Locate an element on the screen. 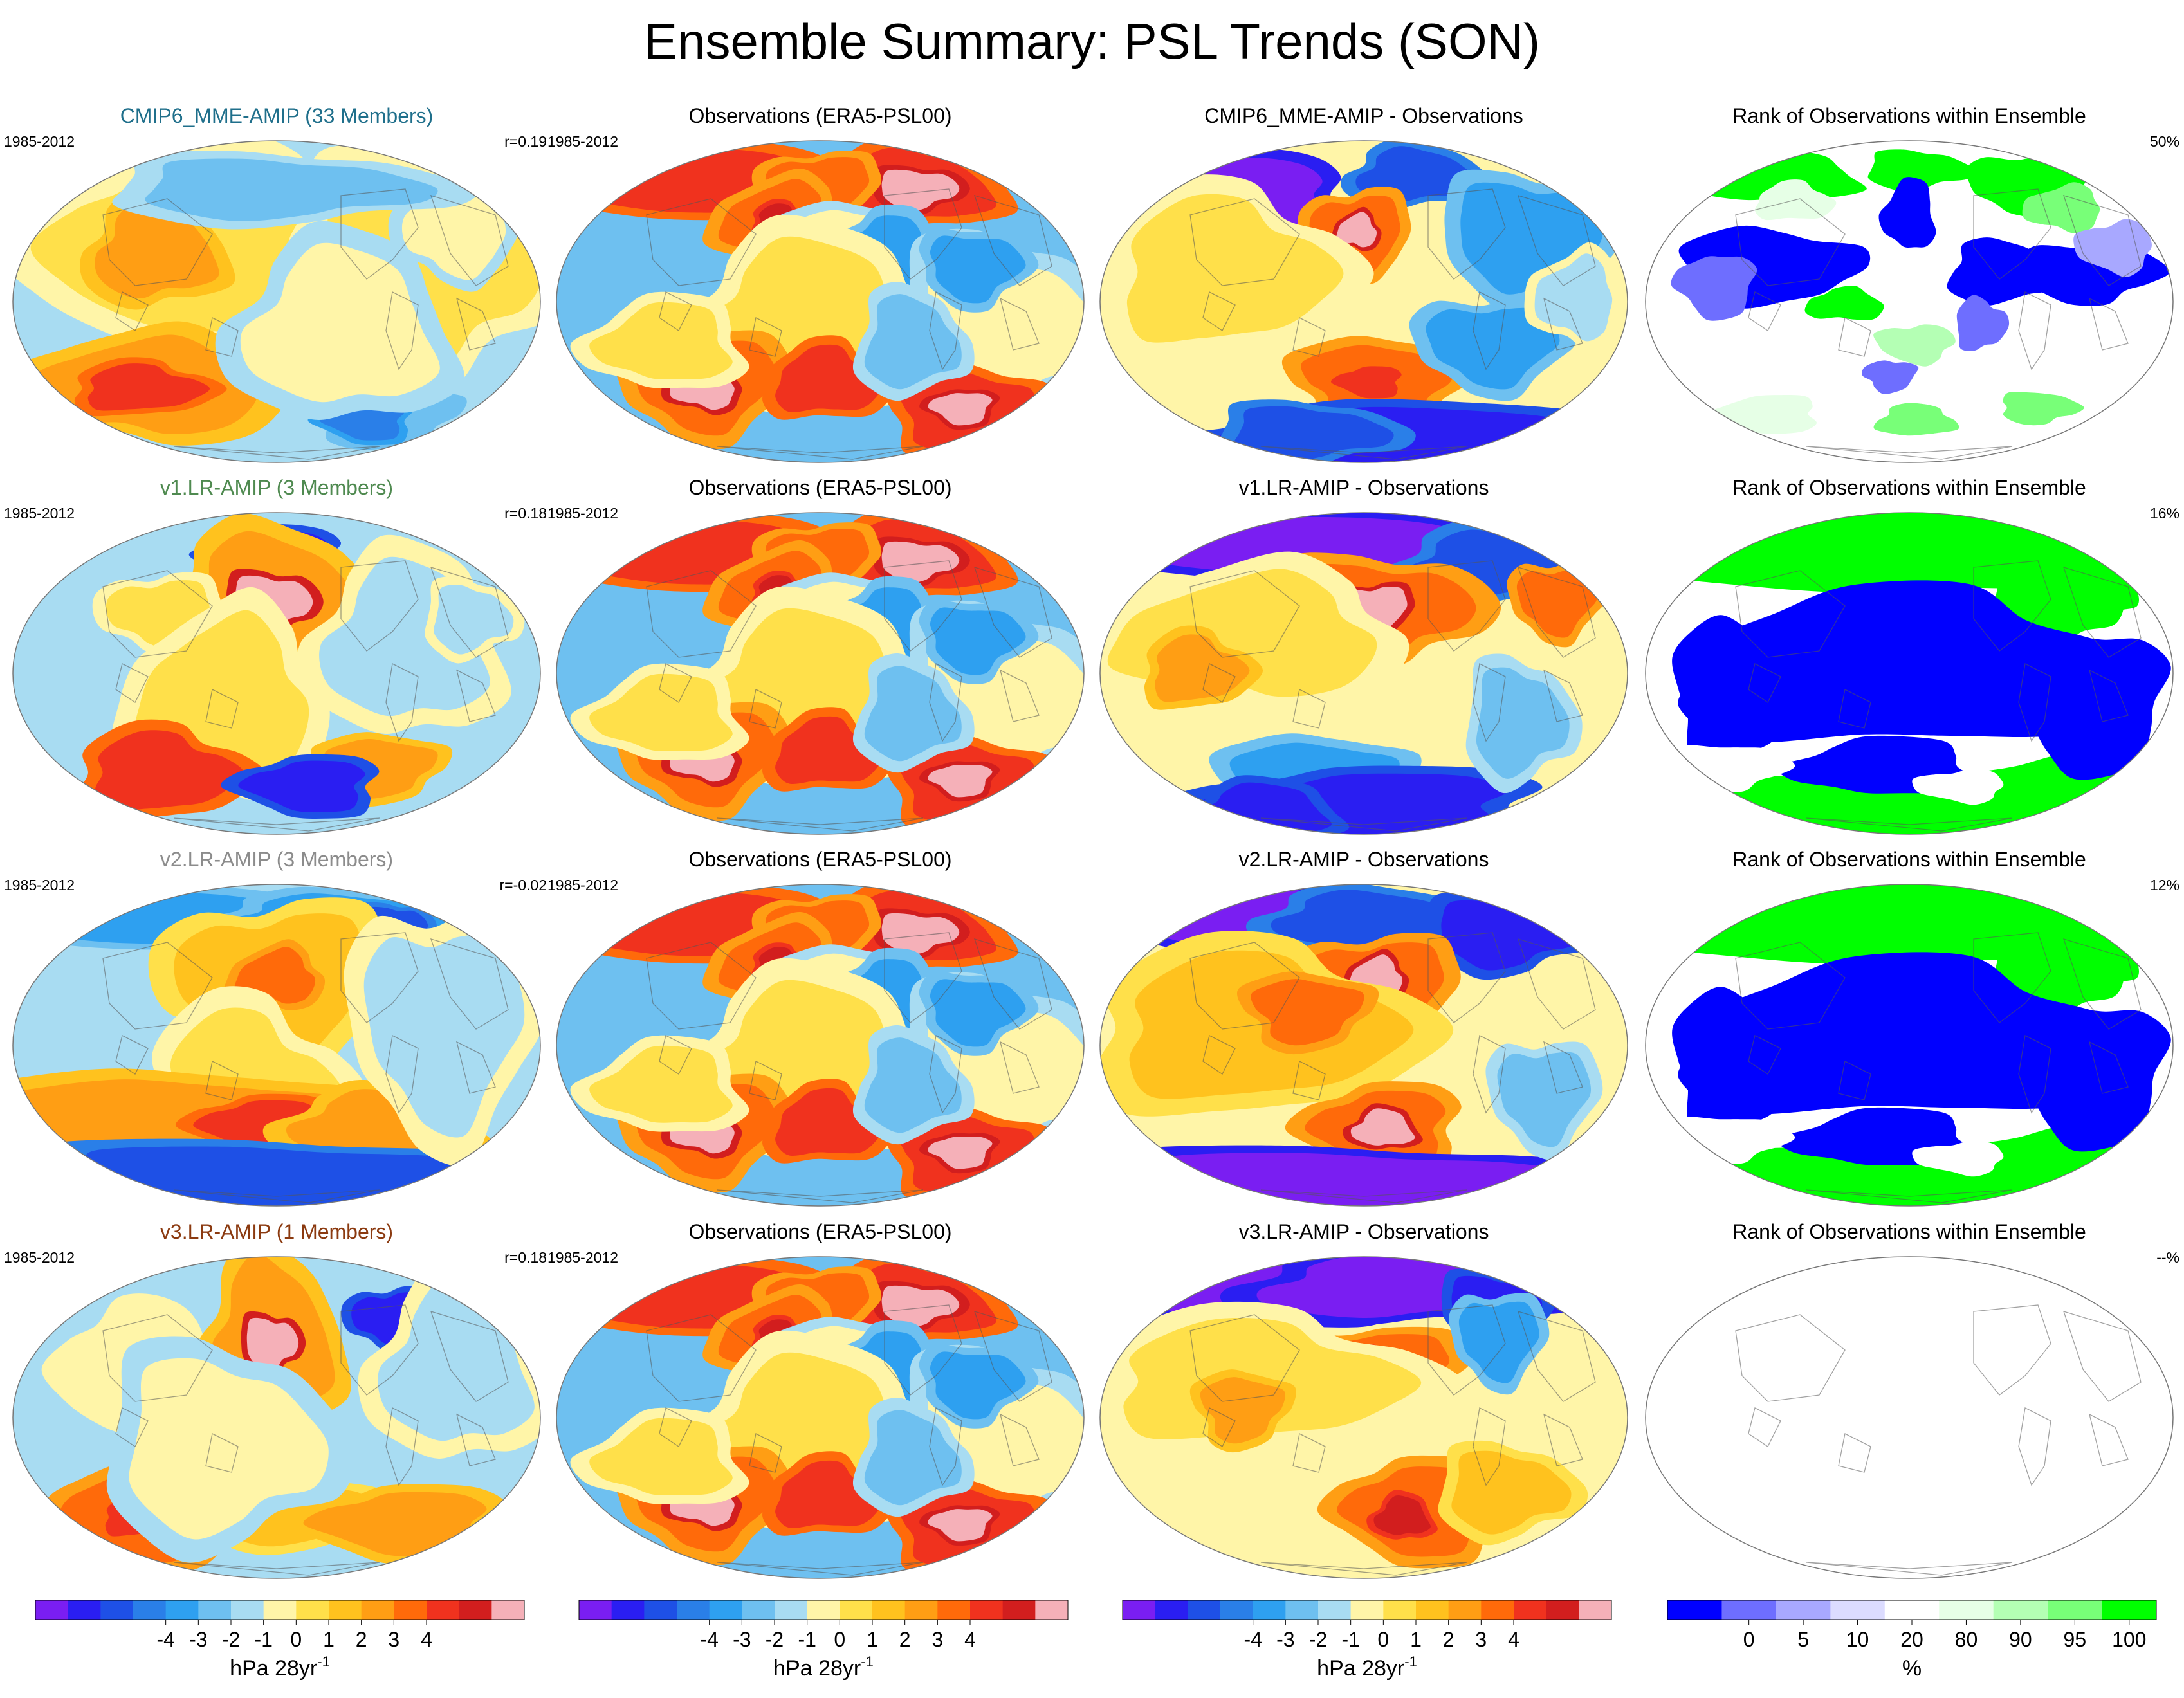 The height and width of the screenshot is (1698, 2184). colorbar-tick-label: -4 is located at coordinates (709, 1639).